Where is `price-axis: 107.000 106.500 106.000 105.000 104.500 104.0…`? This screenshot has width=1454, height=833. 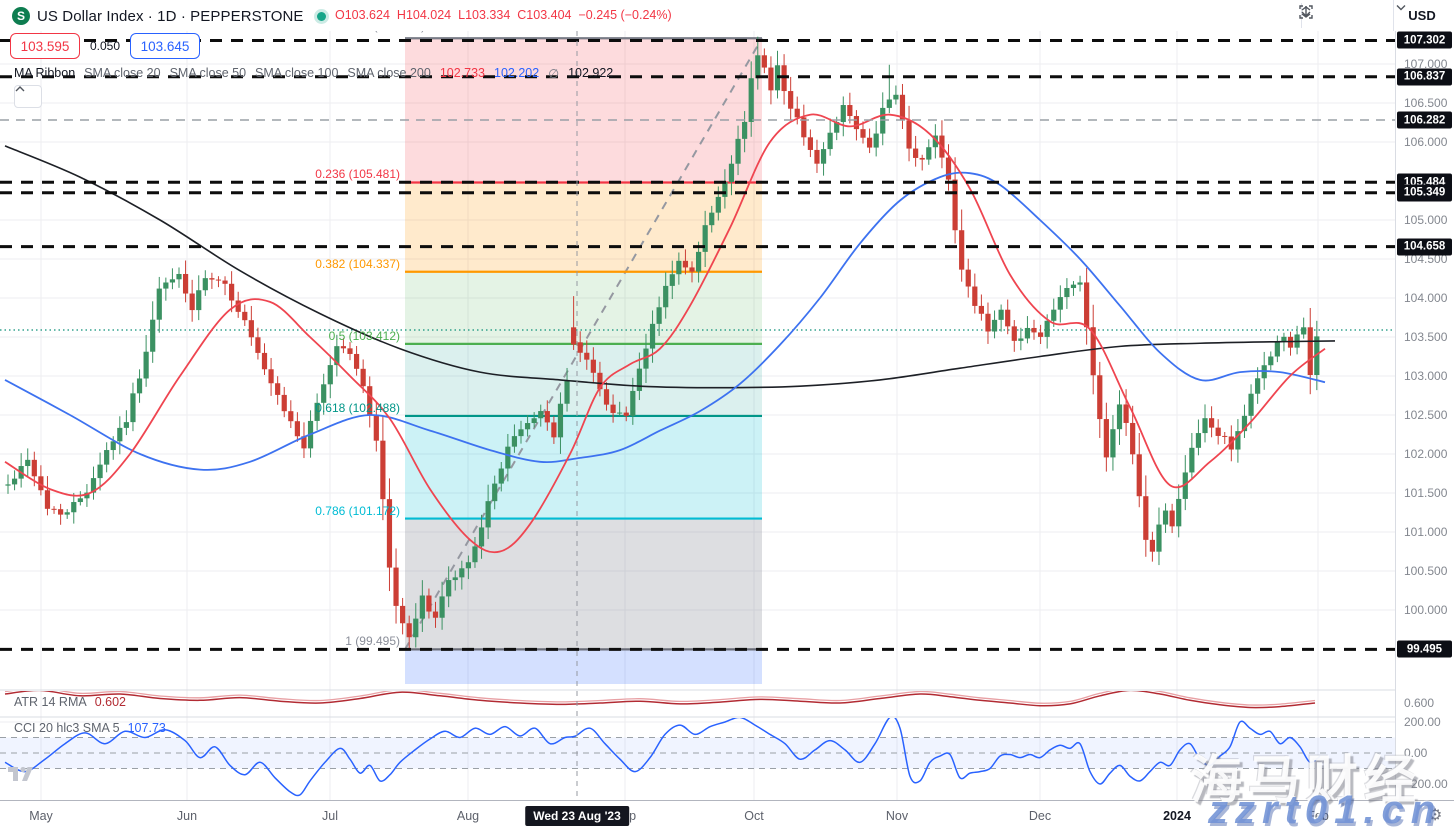 price-axis: 107.000 106.500 106.000 105.000 104.500 104.0… is located at coordinates (1424, 415).